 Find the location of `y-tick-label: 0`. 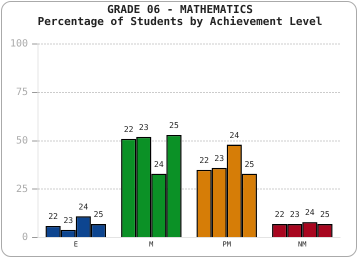

y-tick-label: 0 is located at coordinates (25, 238).